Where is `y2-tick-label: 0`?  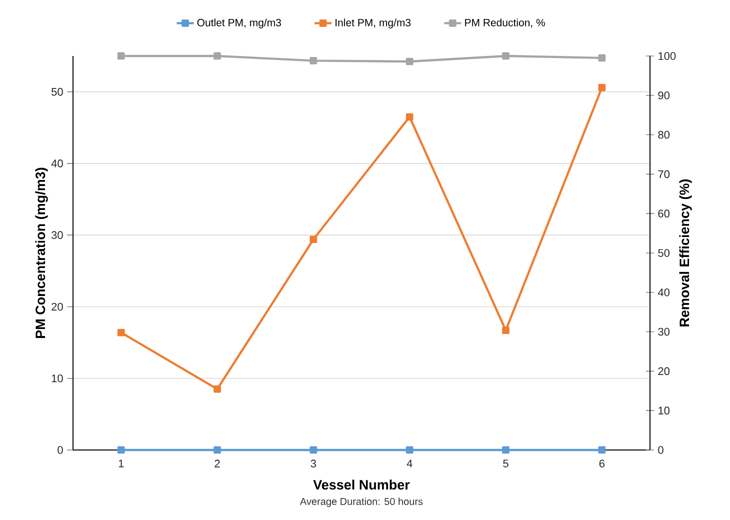
y2-tick-label: 0 is located at coordinates (661, 450).